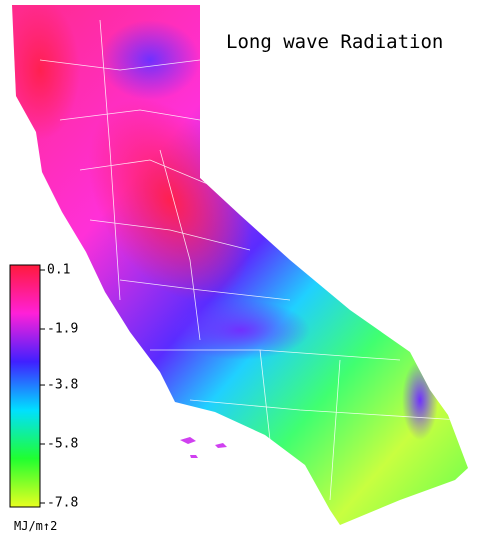 The image size is (500, 550). I want to click on colorbar-tick-label: 0.1, so click(58, 270).